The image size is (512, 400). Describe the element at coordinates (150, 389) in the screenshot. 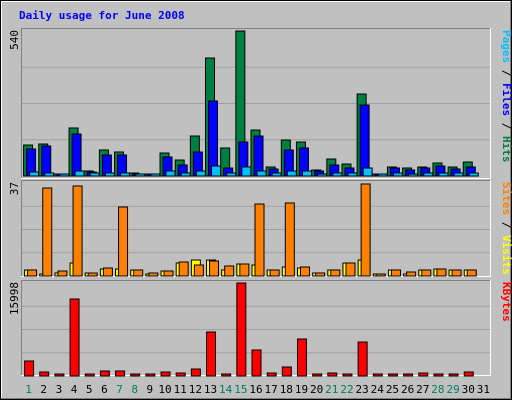

I see `x-tick-label-day-9: 9` at that location.